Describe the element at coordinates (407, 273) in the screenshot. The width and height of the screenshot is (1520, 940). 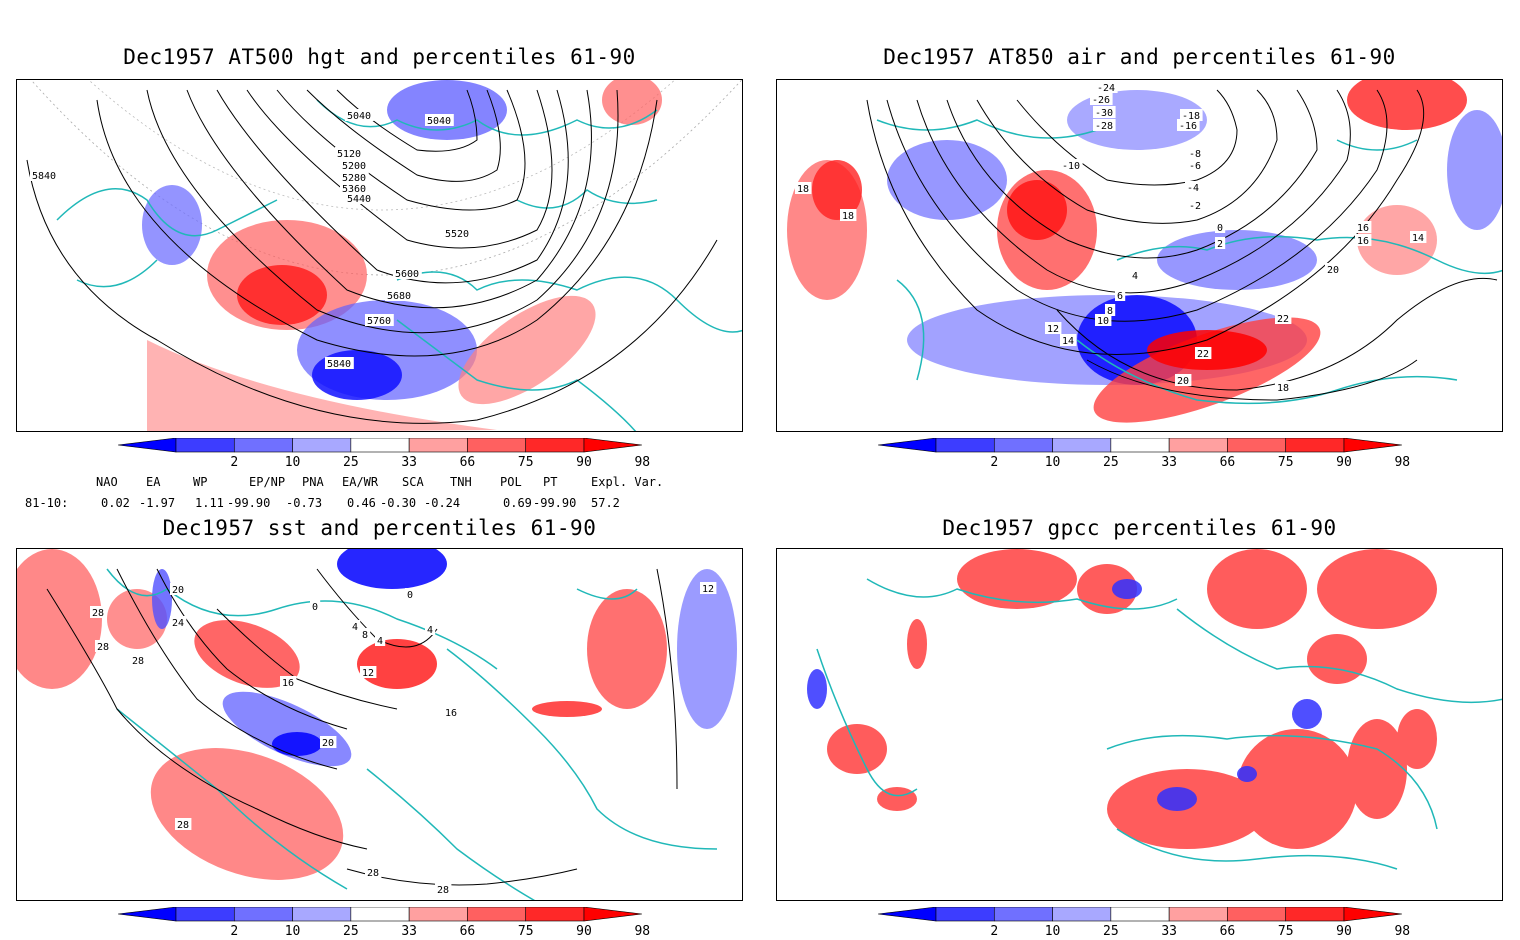
I see `contour-label: 5600` at that location.